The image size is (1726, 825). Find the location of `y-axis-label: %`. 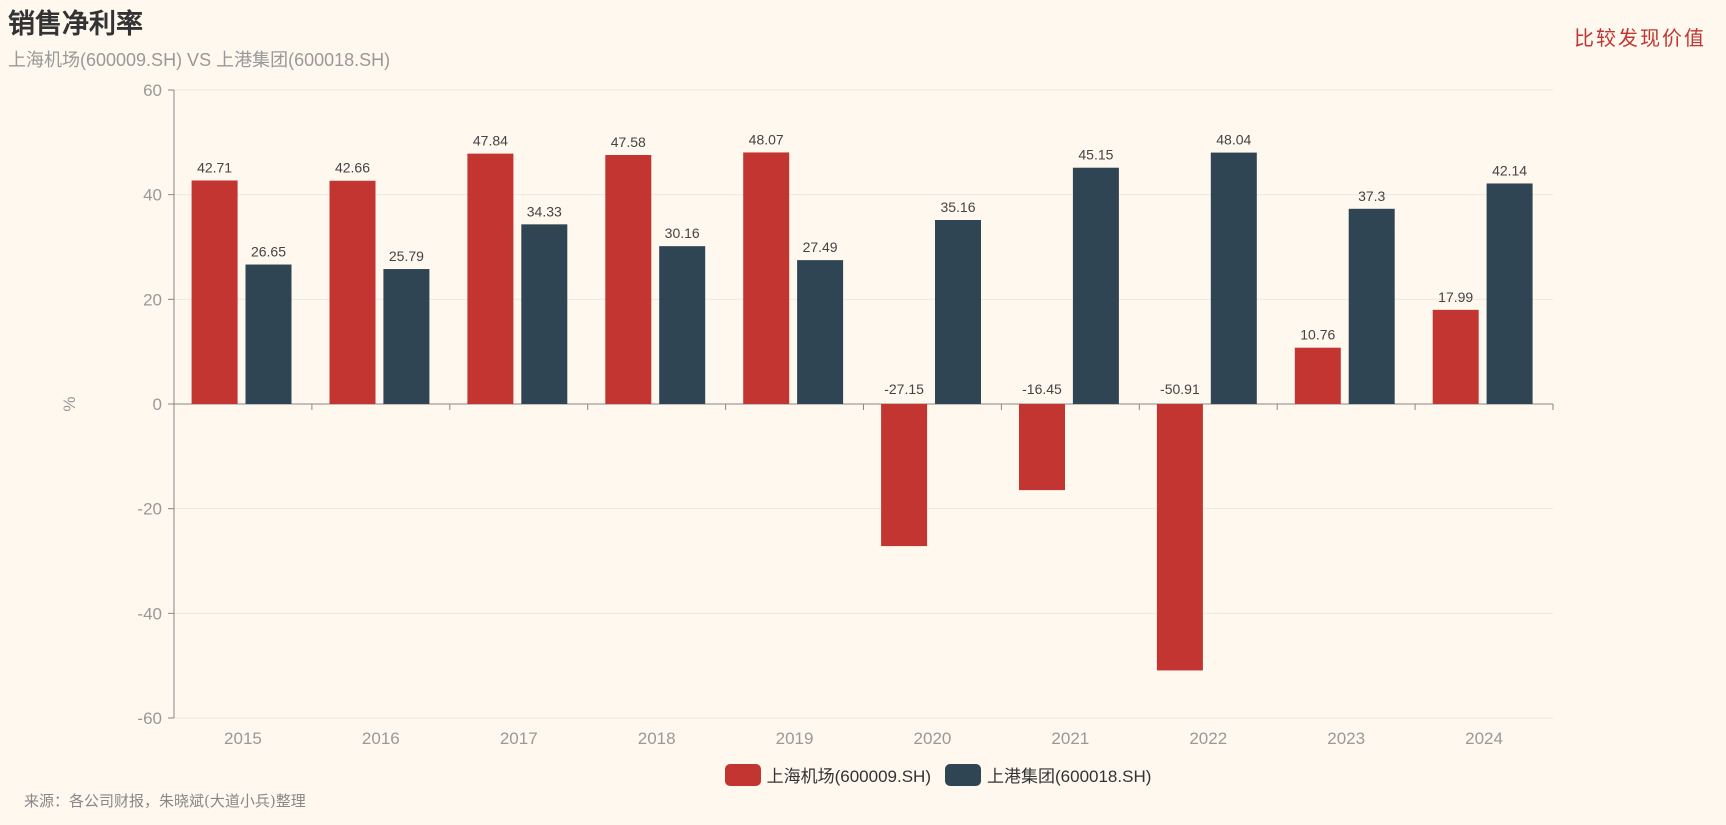

y-axis-label: % is located at coordinates (69, 403).